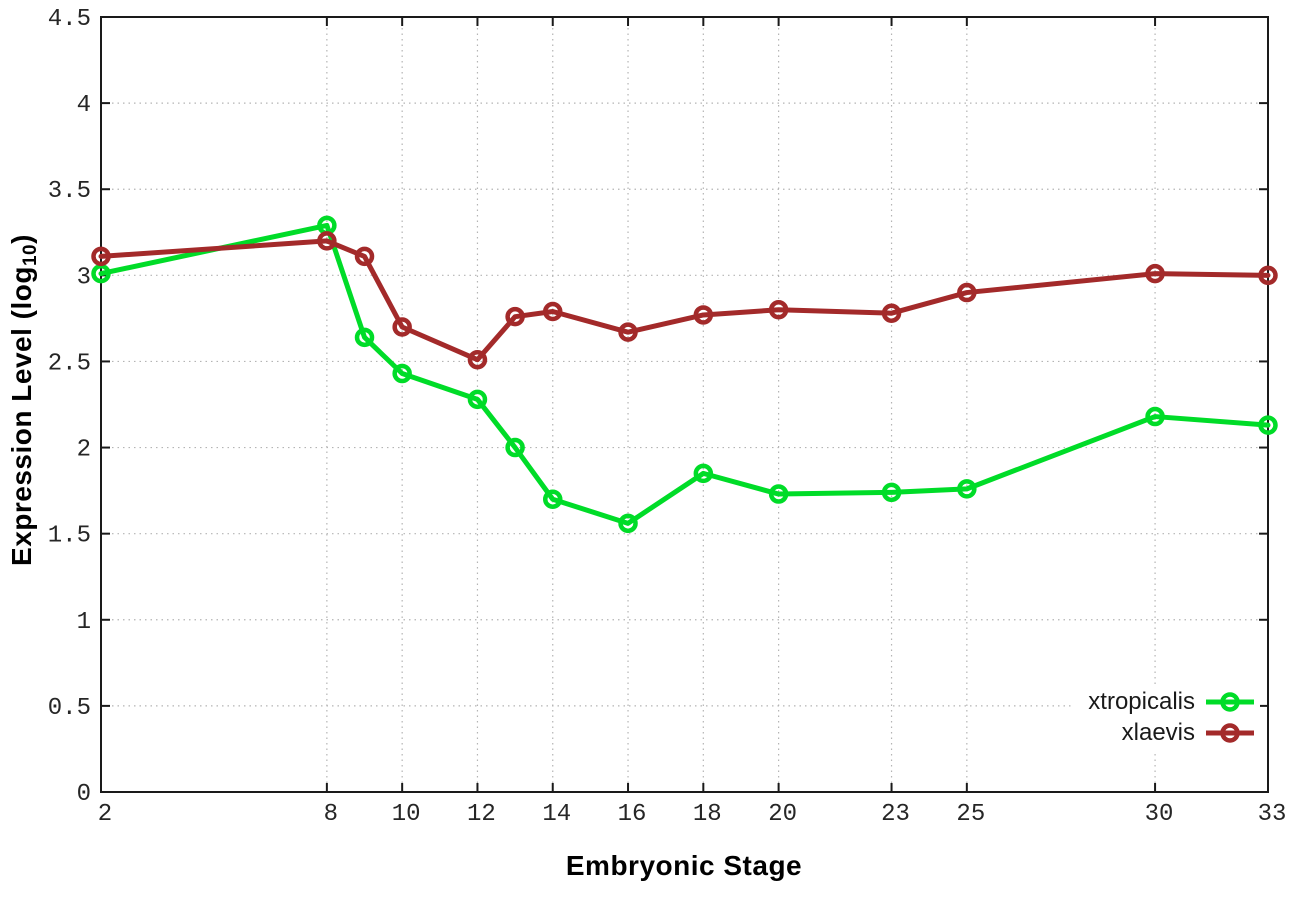 The width and height of the screenshot is (1296, 907). I want to click on x-tick-label: 8, so click(331, 814).